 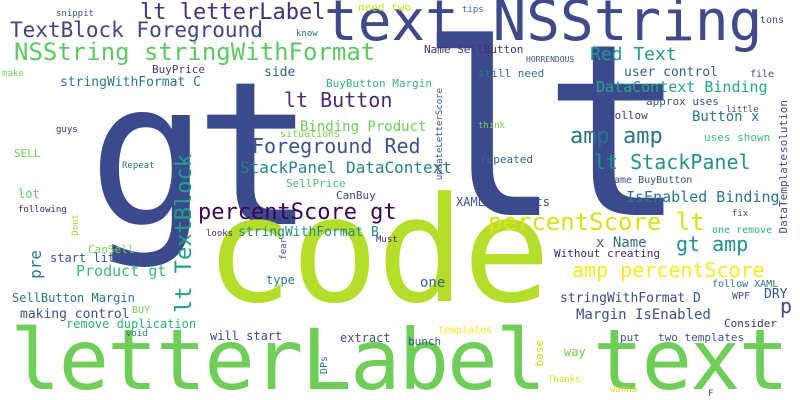 What do you see at coordinates (671, 72) in the screenshot?
I see `cloud-word-user-control: user control` at bounding box center [671, 72].